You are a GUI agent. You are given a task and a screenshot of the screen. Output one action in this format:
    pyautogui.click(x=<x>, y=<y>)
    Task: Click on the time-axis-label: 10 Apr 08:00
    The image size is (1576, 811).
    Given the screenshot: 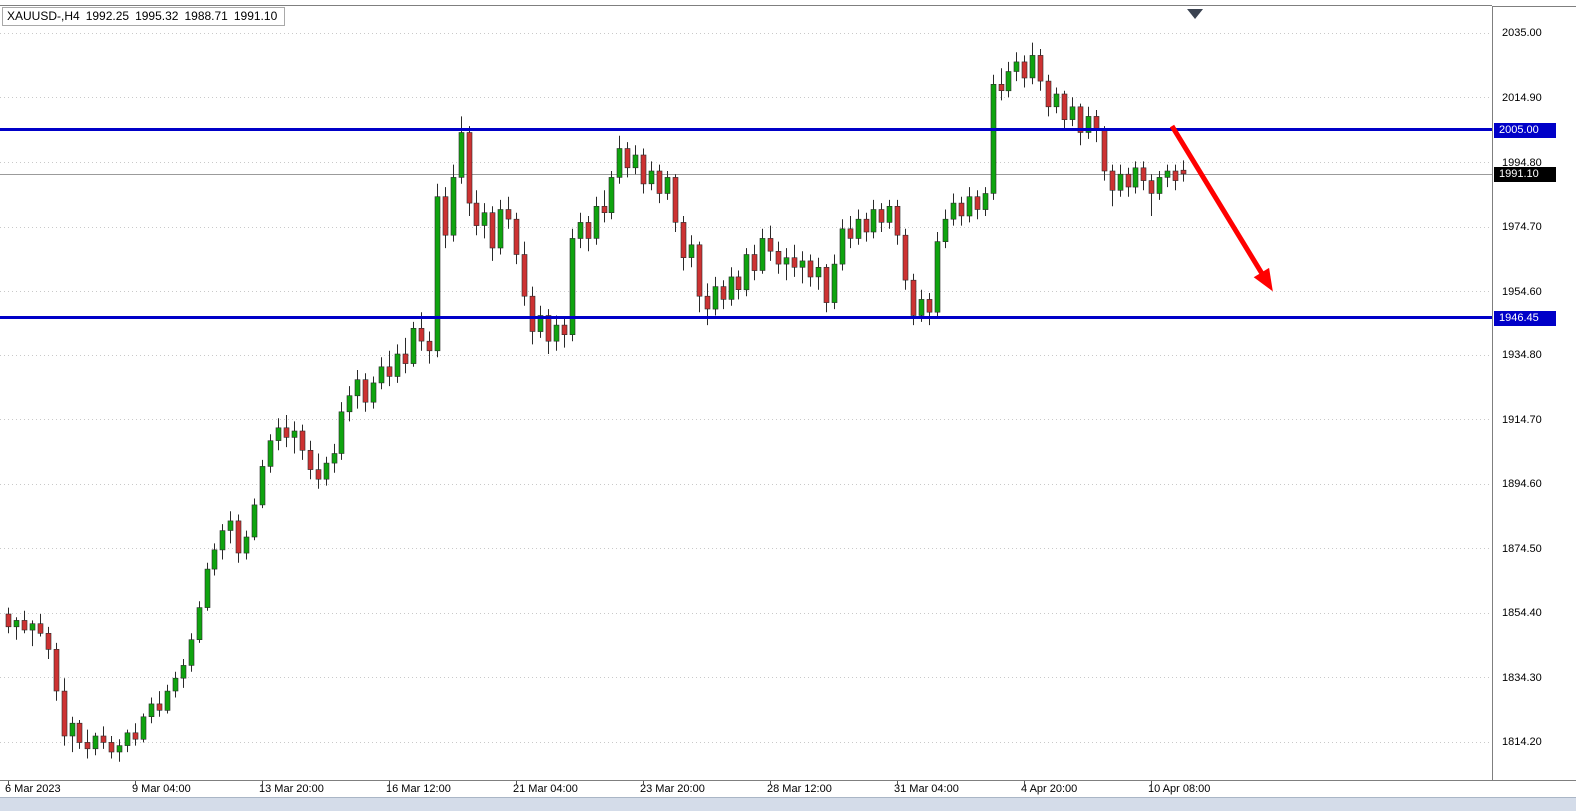 What is the action you would take?
    pyautogui.click(x=1179, y=789)
    